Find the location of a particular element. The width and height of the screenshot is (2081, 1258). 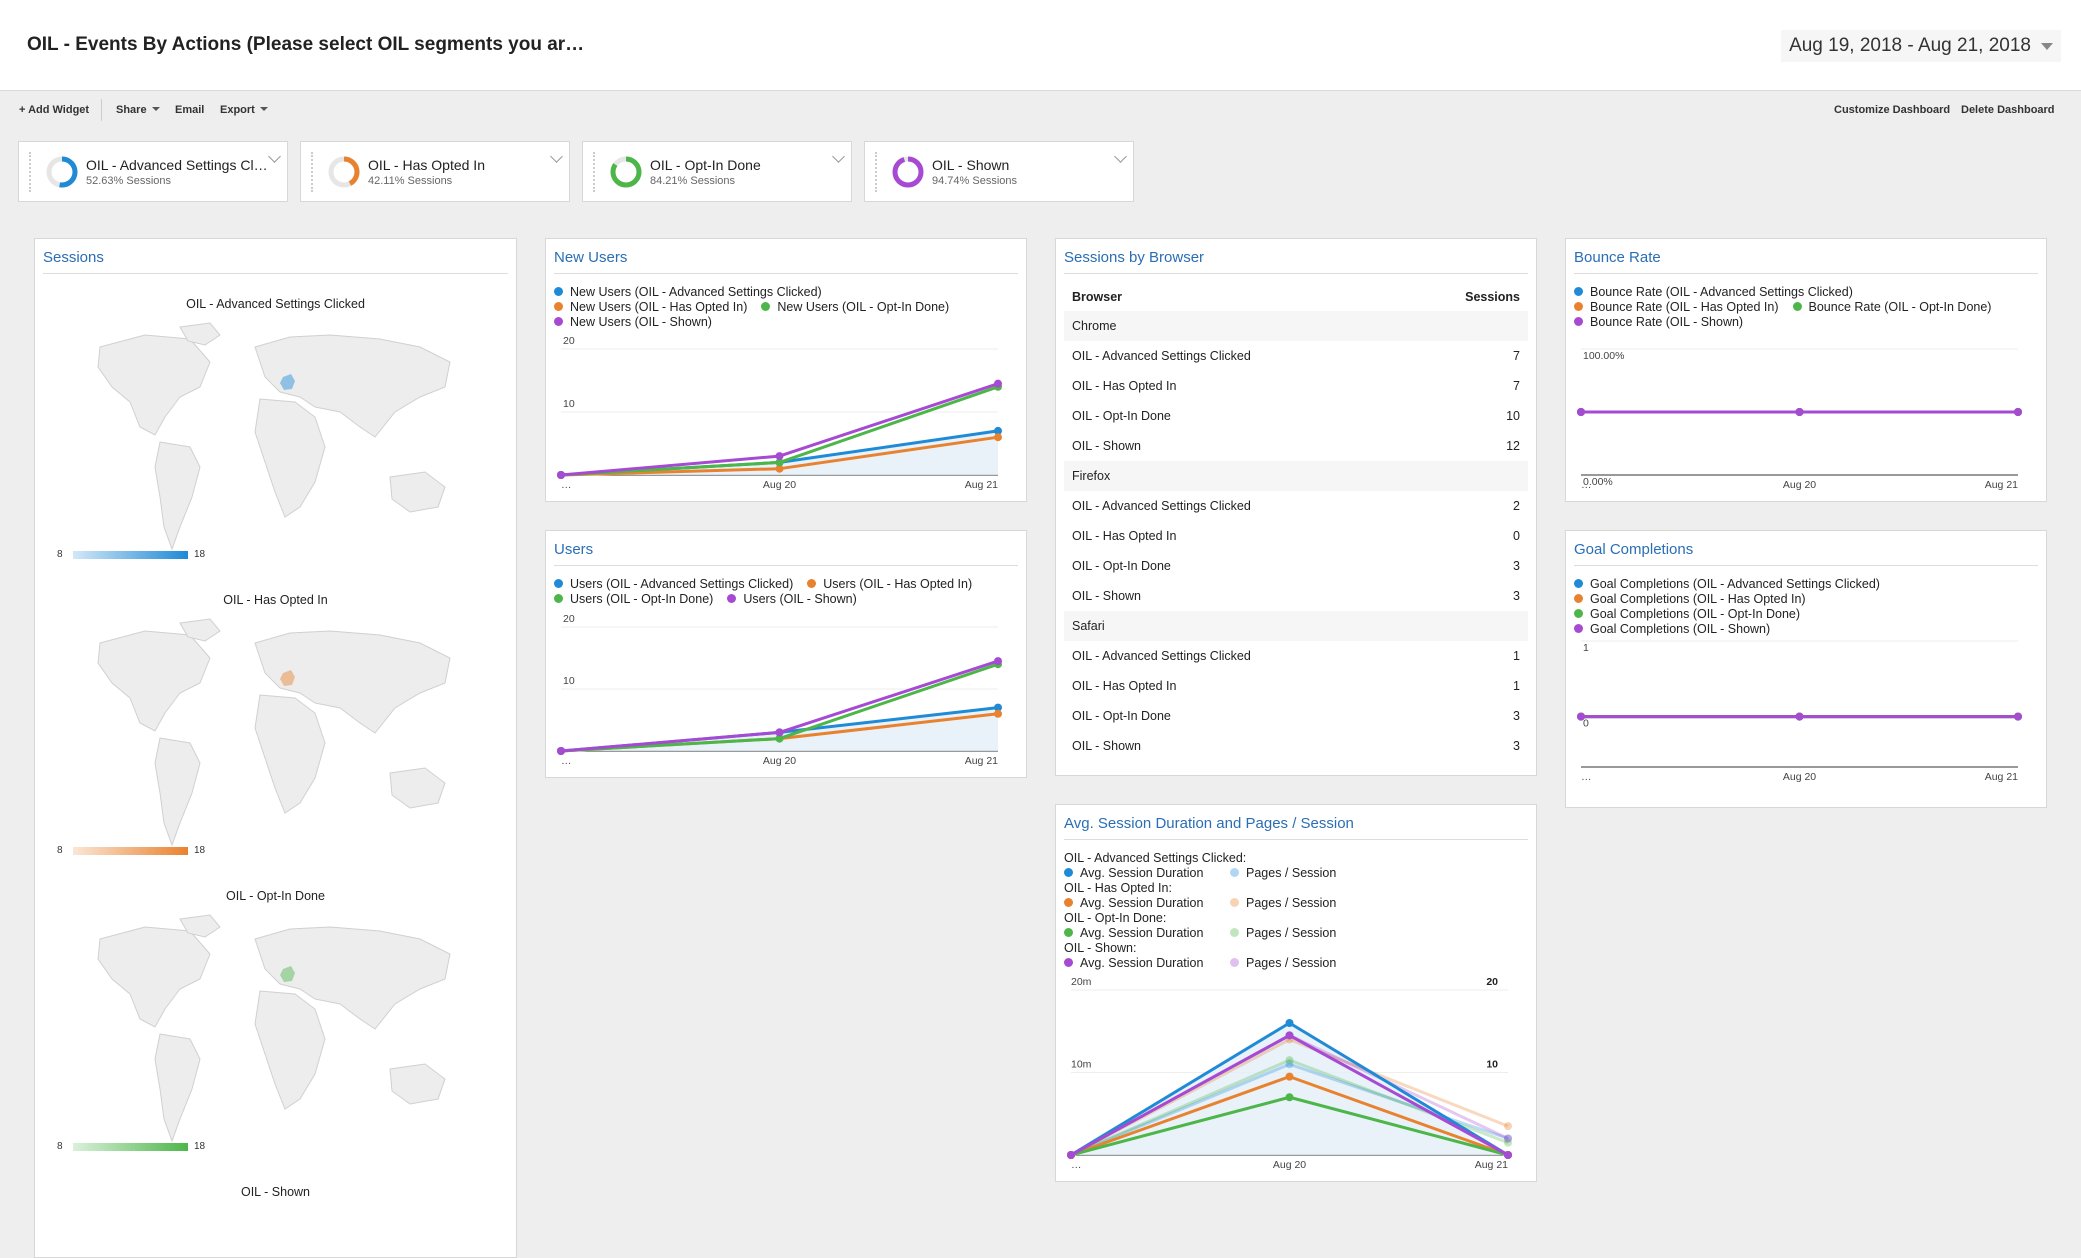

widget-title: Goal Completions is located at coordinates (1634, 549).